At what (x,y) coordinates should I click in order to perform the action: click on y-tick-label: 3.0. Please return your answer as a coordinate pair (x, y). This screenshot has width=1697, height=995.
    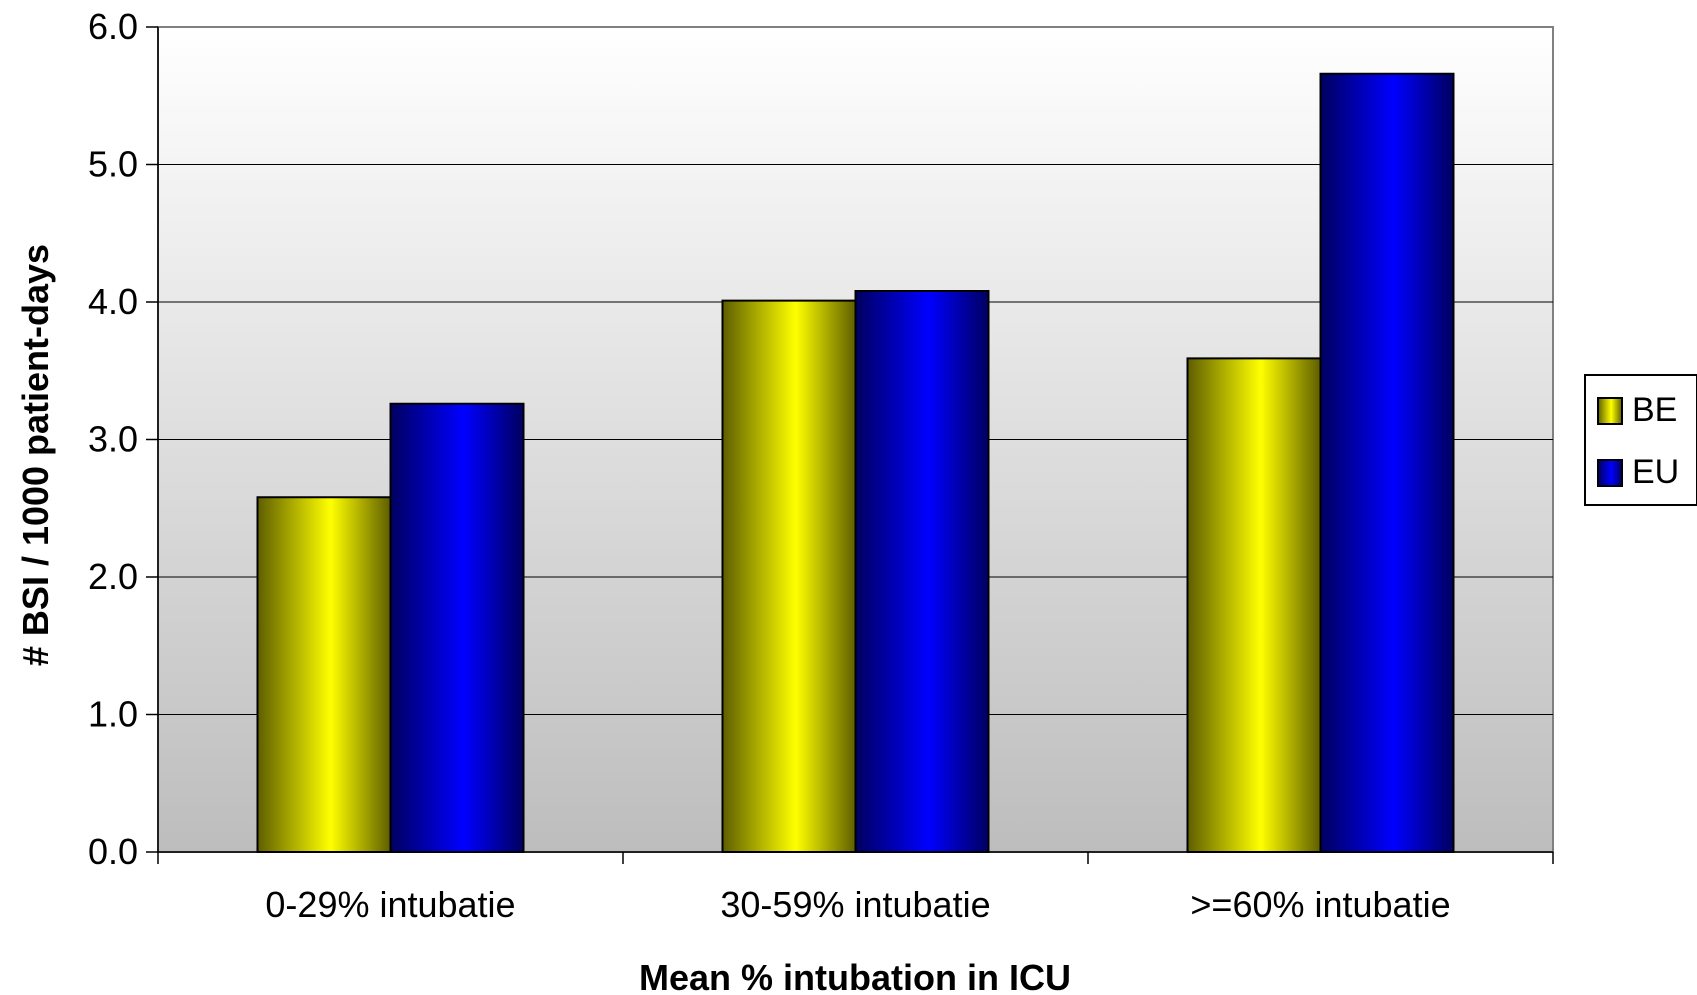
    Looking at the image, I should click on (113, 439).